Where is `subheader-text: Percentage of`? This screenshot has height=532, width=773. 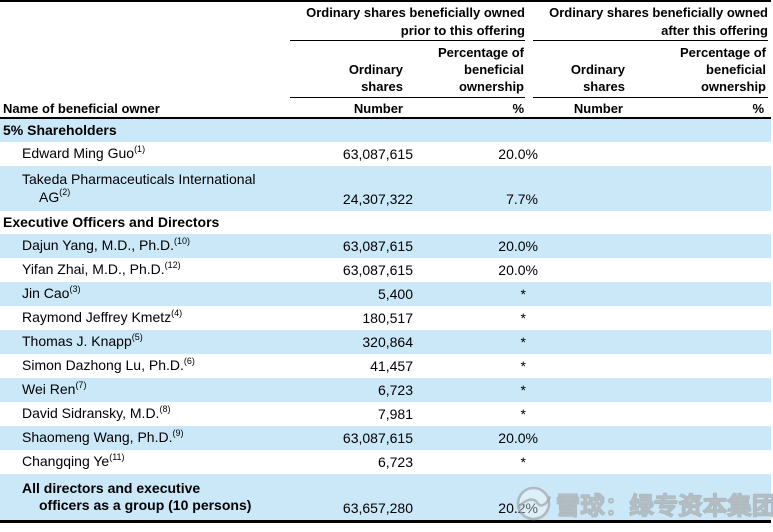
subheader-text: Percentage of is located at coordinates (723, 52).